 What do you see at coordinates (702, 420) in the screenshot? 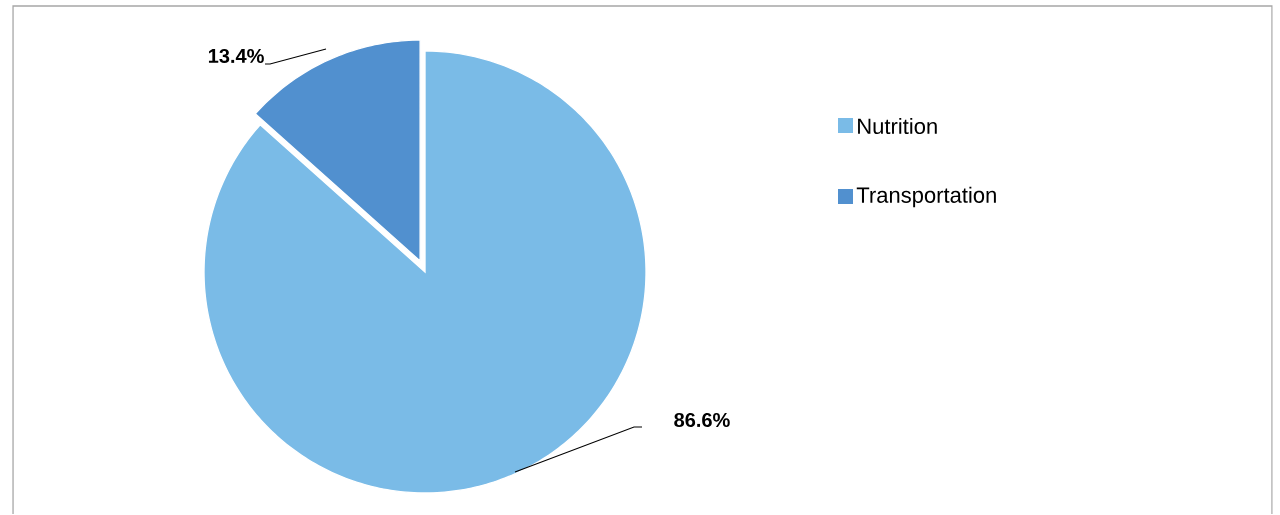
I see `data-label: 86.6%` at bounding box center [702, 420].